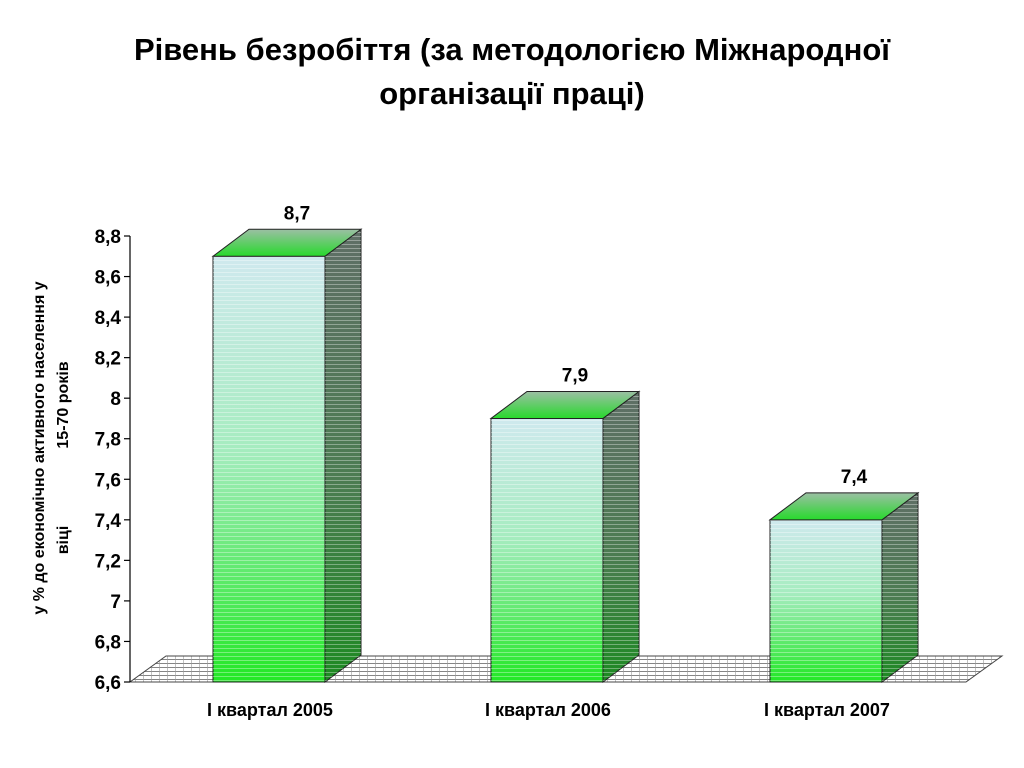 Image resolution: width=1024 pixels, height=768 pixels. I want to click on bar-1: 8,7, so click(287, 443).